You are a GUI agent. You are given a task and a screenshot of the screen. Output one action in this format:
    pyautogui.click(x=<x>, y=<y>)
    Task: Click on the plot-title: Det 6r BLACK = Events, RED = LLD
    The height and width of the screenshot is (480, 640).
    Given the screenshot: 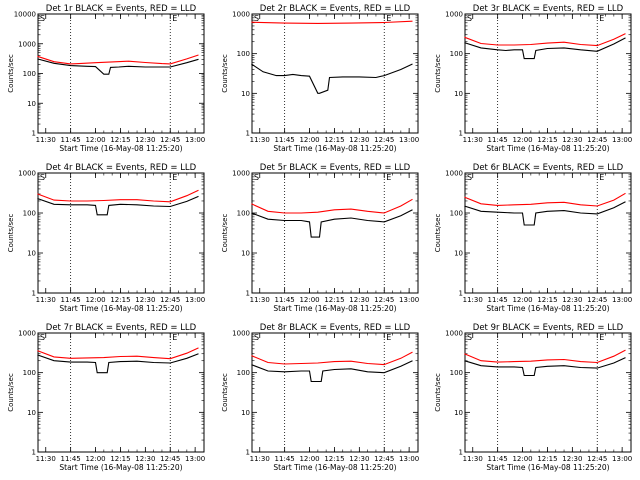 What is the action you would take?
    pyautogui.click(x=548, y=168)
    